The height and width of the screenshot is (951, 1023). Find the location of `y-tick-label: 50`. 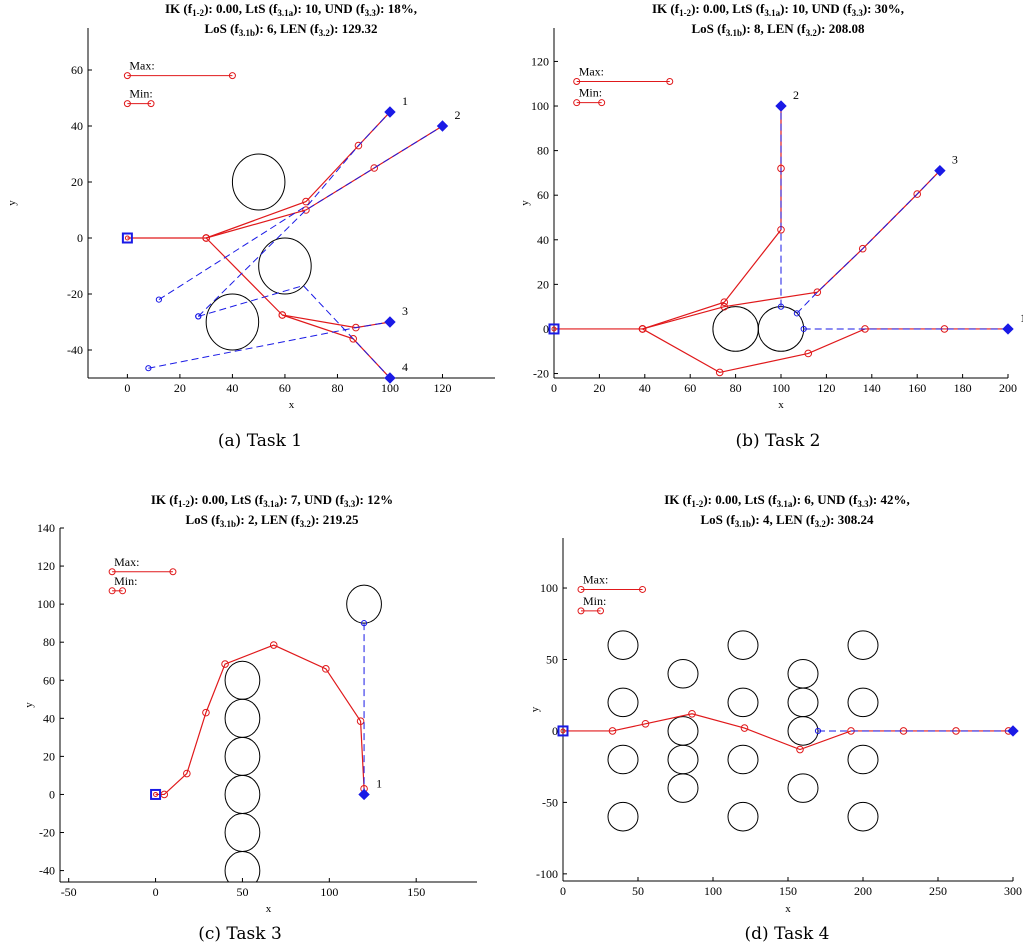

y-tick-label: 50 is located at coordinates (552, 659).